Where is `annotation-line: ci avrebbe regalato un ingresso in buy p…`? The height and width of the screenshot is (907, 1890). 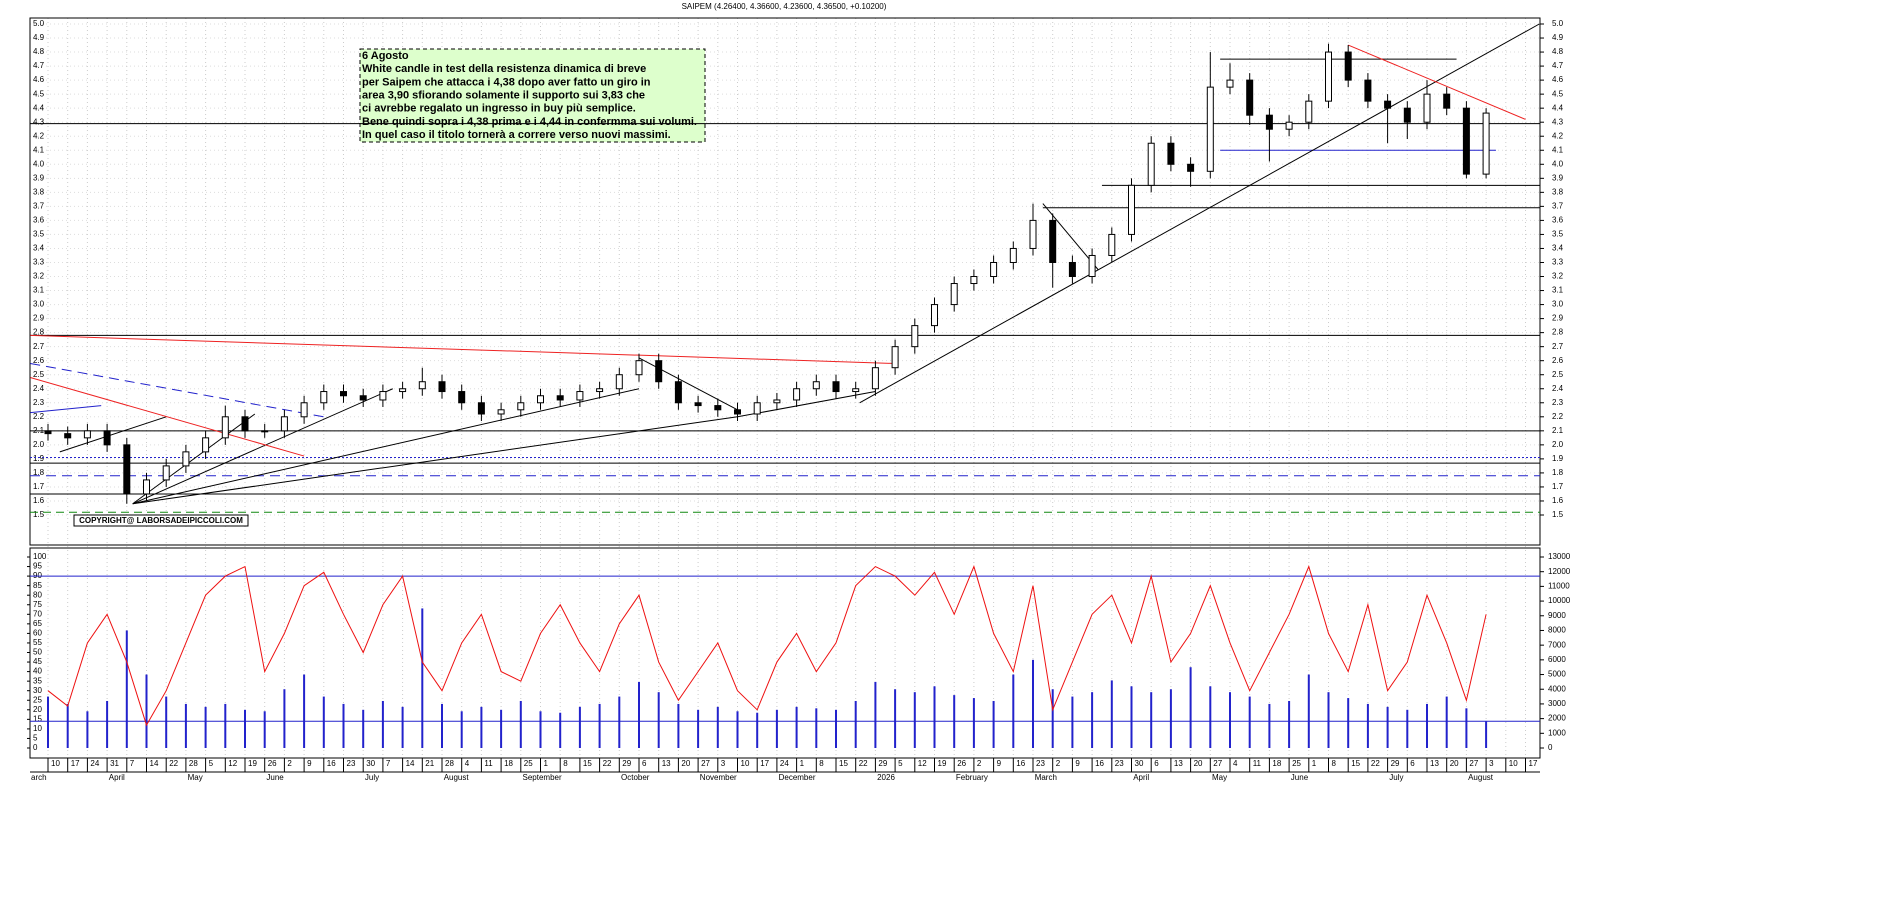 annotation-line: ci avrebbe regalato un ingresso in buy p… is located at coordinates (499, 109).